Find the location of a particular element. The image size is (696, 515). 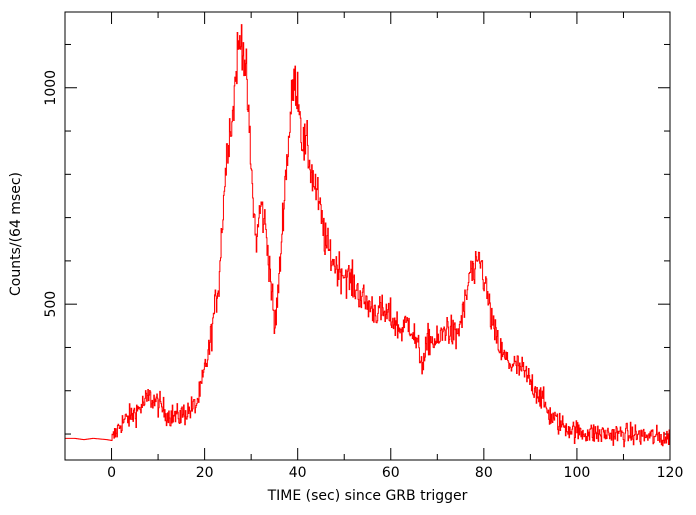

x-tick-label: 0 is located at coordinates (111, 473).